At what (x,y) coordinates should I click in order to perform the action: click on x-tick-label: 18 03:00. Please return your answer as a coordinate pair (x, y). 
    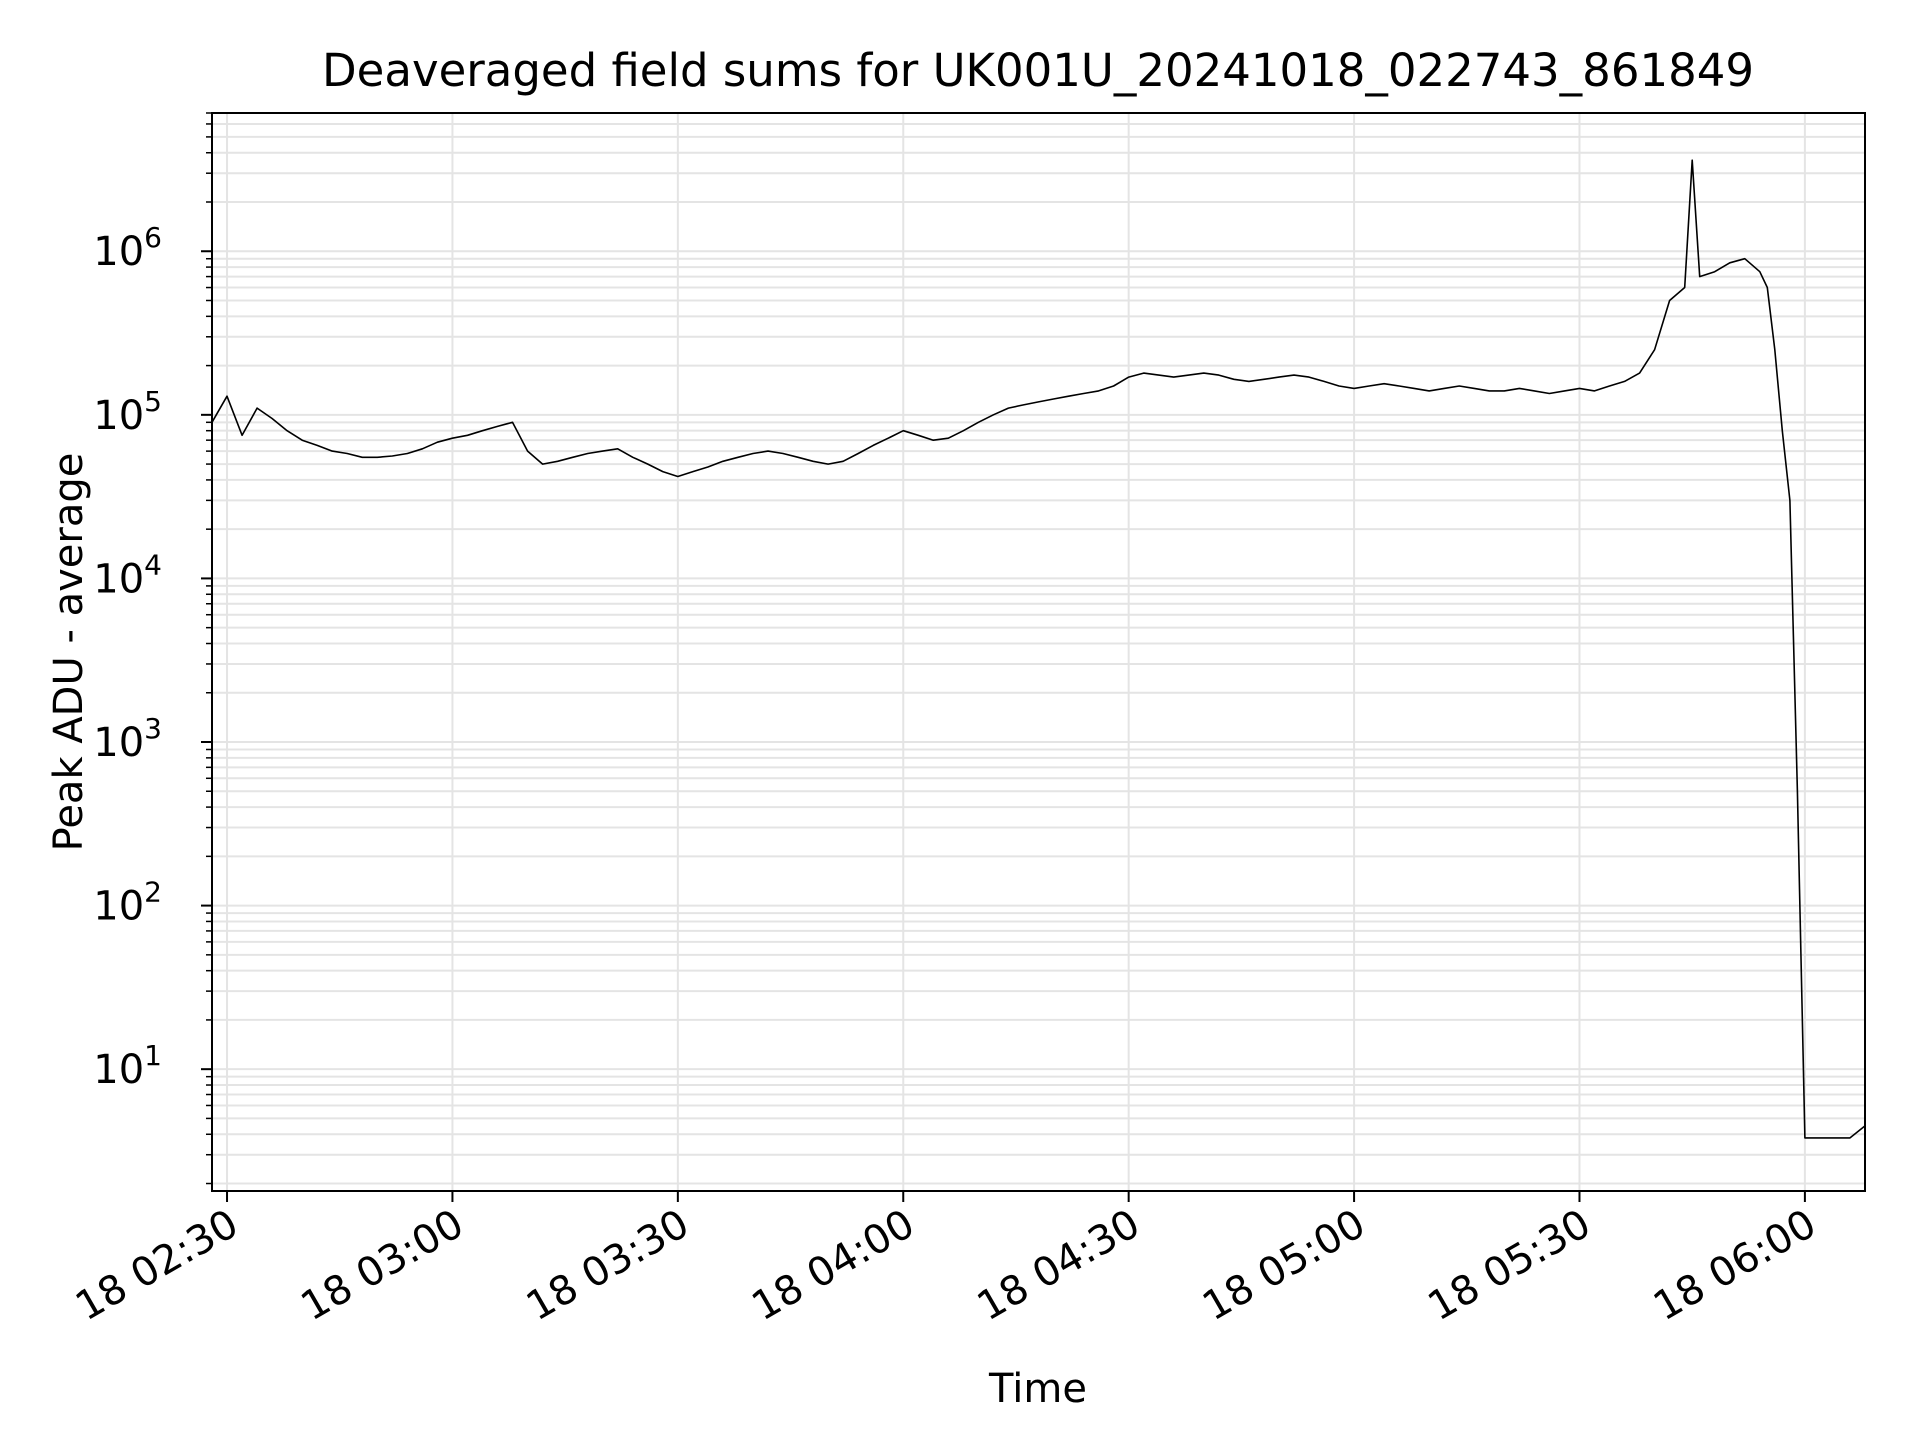
    Looking at the image, I should click on (383, 1265).